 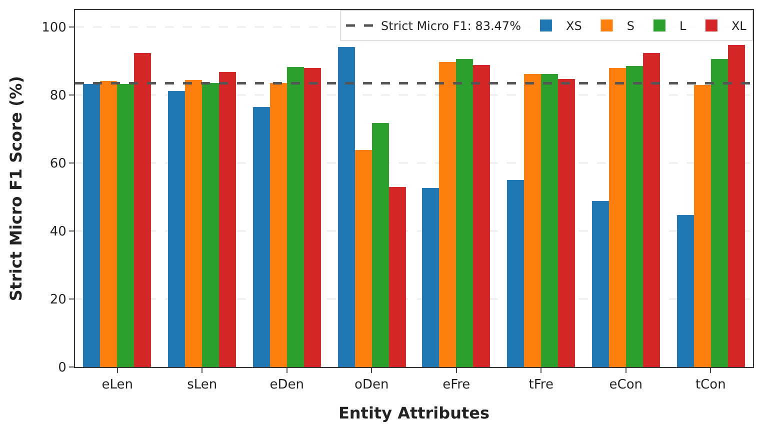 What do you see at coordinates (451, 26) in the screenshot?
I see `legend-label: Strict Micro F1: 83.47%` at bounding box center [451, 26].